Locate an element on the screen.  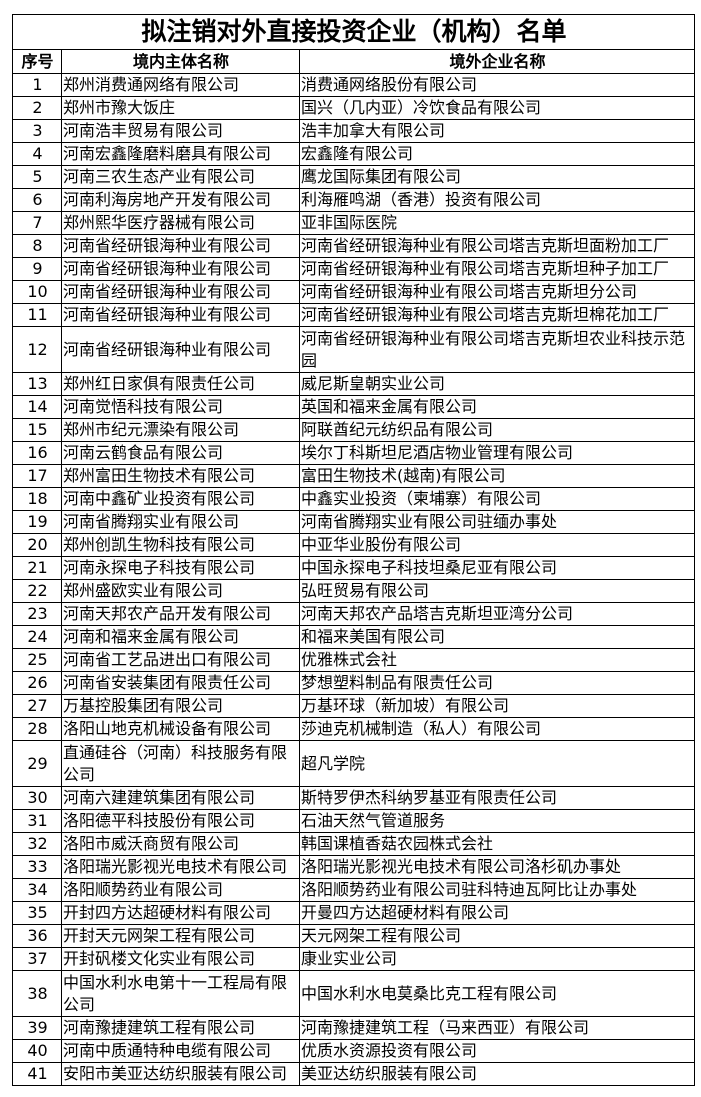
domestic-name-cell: 郑州熙华医疗器械有限公司 is located at coordinates (180, 223).